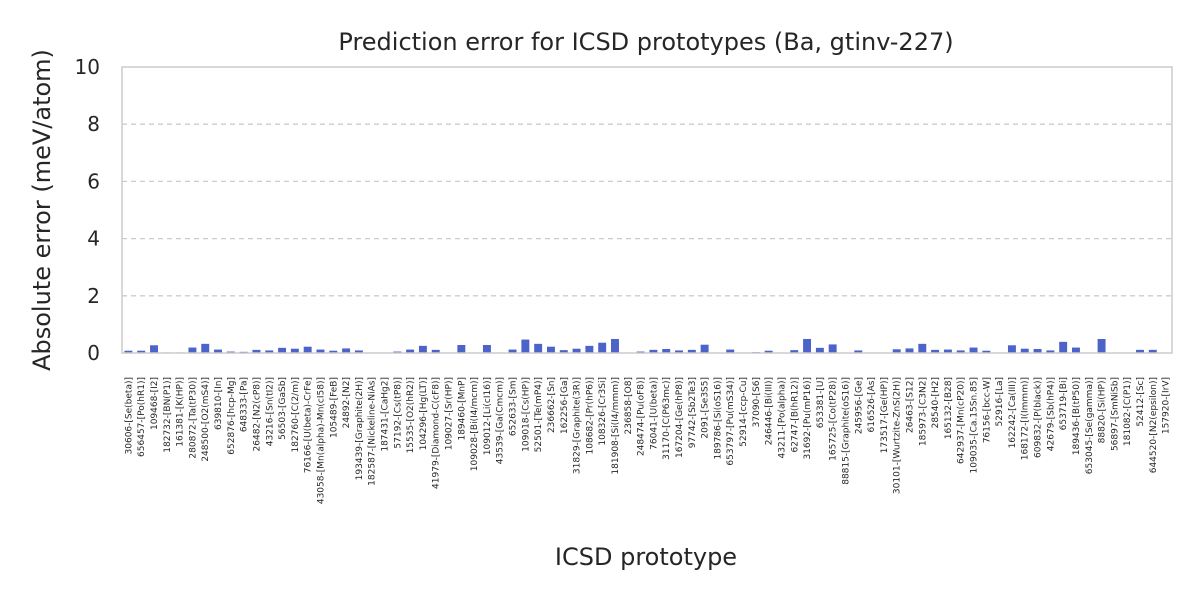 The width and height of the screenshot is (1200, 600). What do you see at coordinates (808, 418) in the screenshot?
I see `x-tick-label: 31692-[Pu(mP16)]` at bounding box center [808, 418].